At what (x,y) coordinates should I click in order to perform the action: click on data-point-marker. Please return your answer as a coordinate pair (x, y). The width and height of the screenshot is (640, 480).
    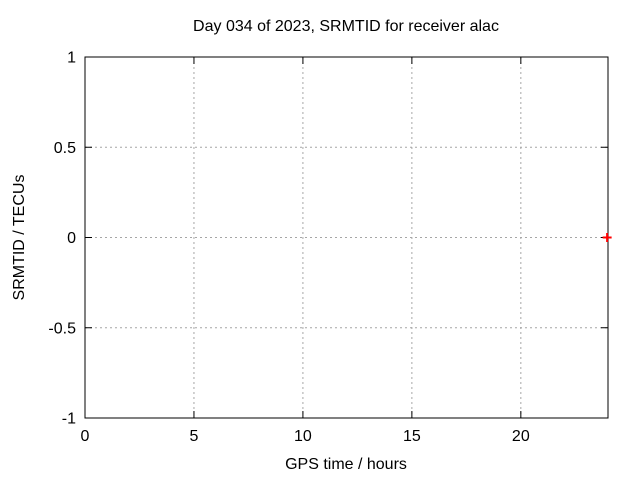
    Looking at the image, I should click on (607, 237).